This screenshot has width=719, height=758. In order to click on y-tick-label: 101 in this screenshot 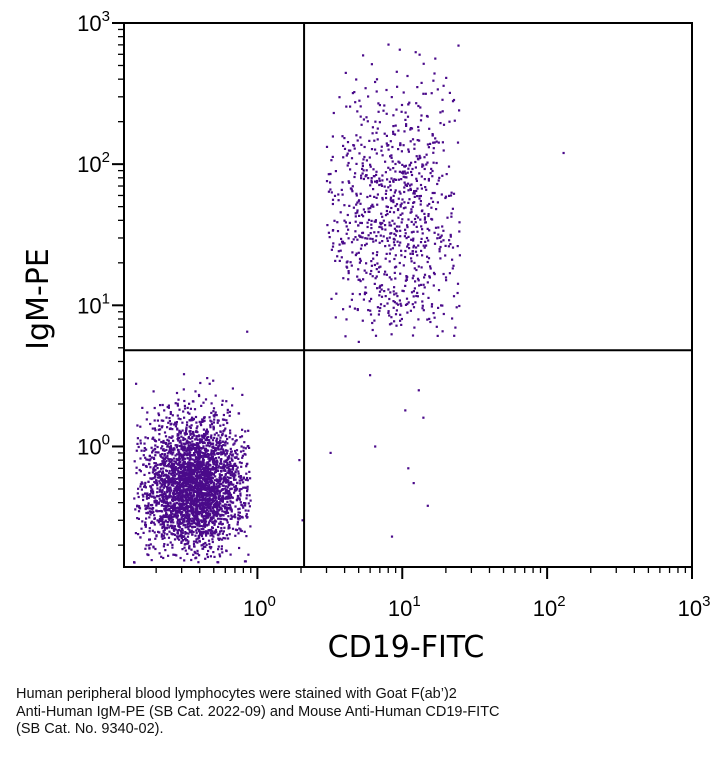, I will do `click(93, 304)`.